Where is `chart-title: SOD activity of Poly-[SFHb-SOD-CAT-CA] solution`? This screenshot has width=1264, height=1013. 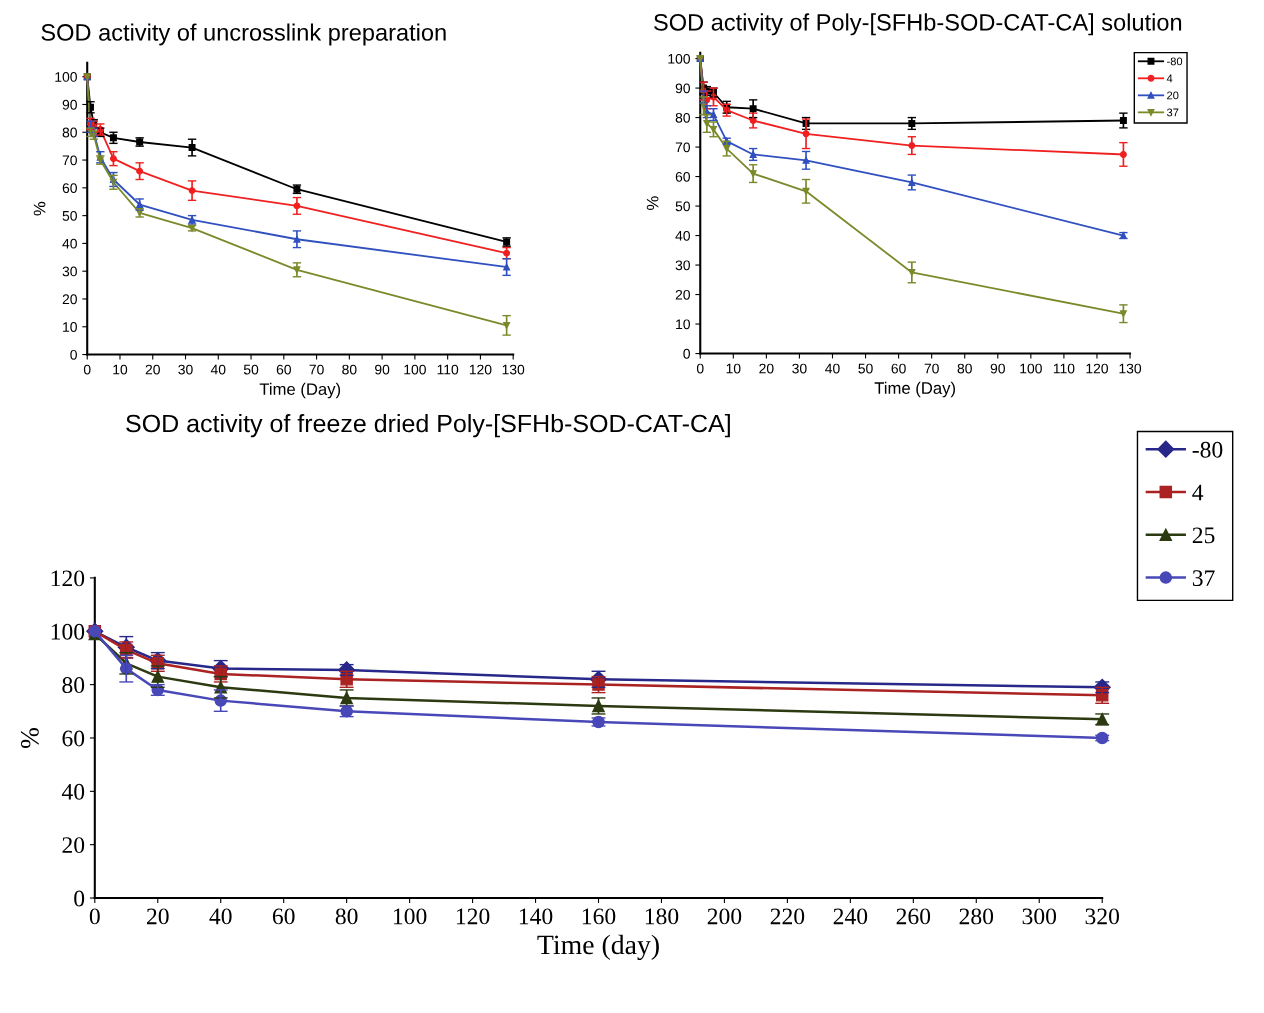
chart-title: SOD activity of Poly-[SFHb-SOD-CAT-CA] solution is located at coordinates (918, 24).